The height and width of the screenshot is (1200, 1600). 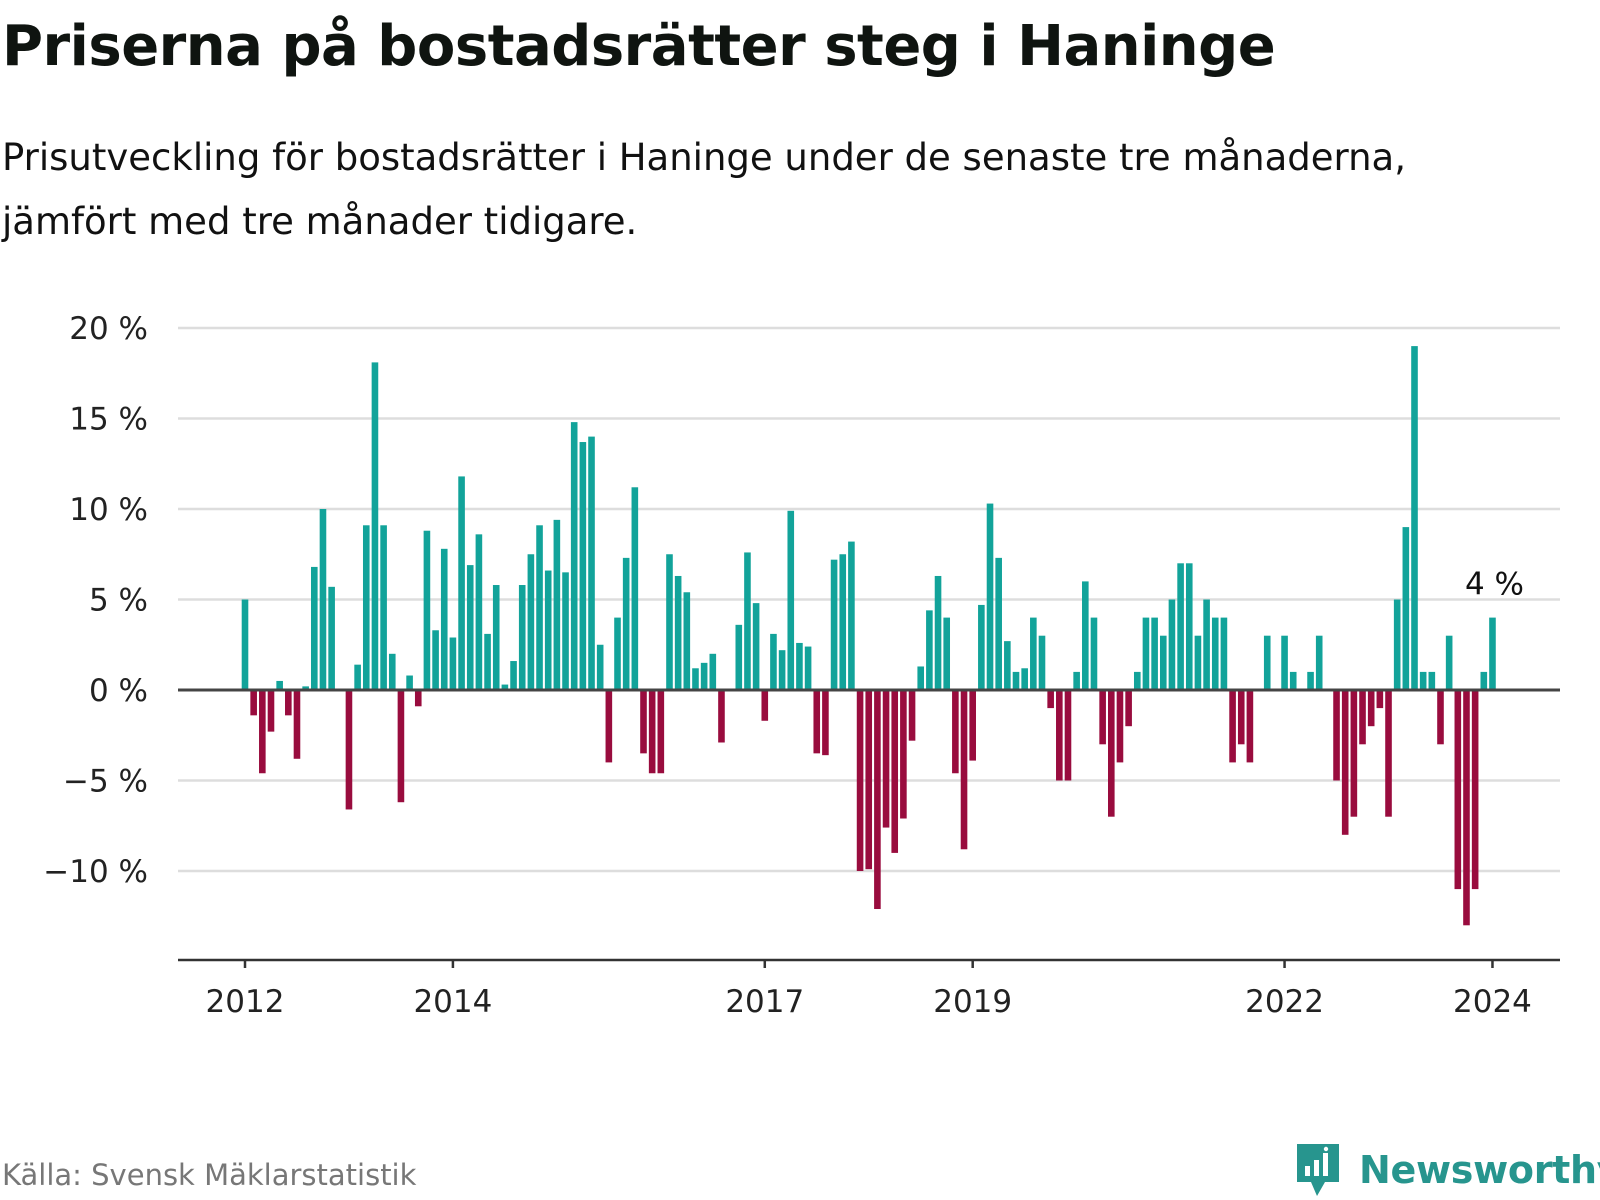 I want to click on brand-name: Newsworthy, so click(x=1479, y=1170).